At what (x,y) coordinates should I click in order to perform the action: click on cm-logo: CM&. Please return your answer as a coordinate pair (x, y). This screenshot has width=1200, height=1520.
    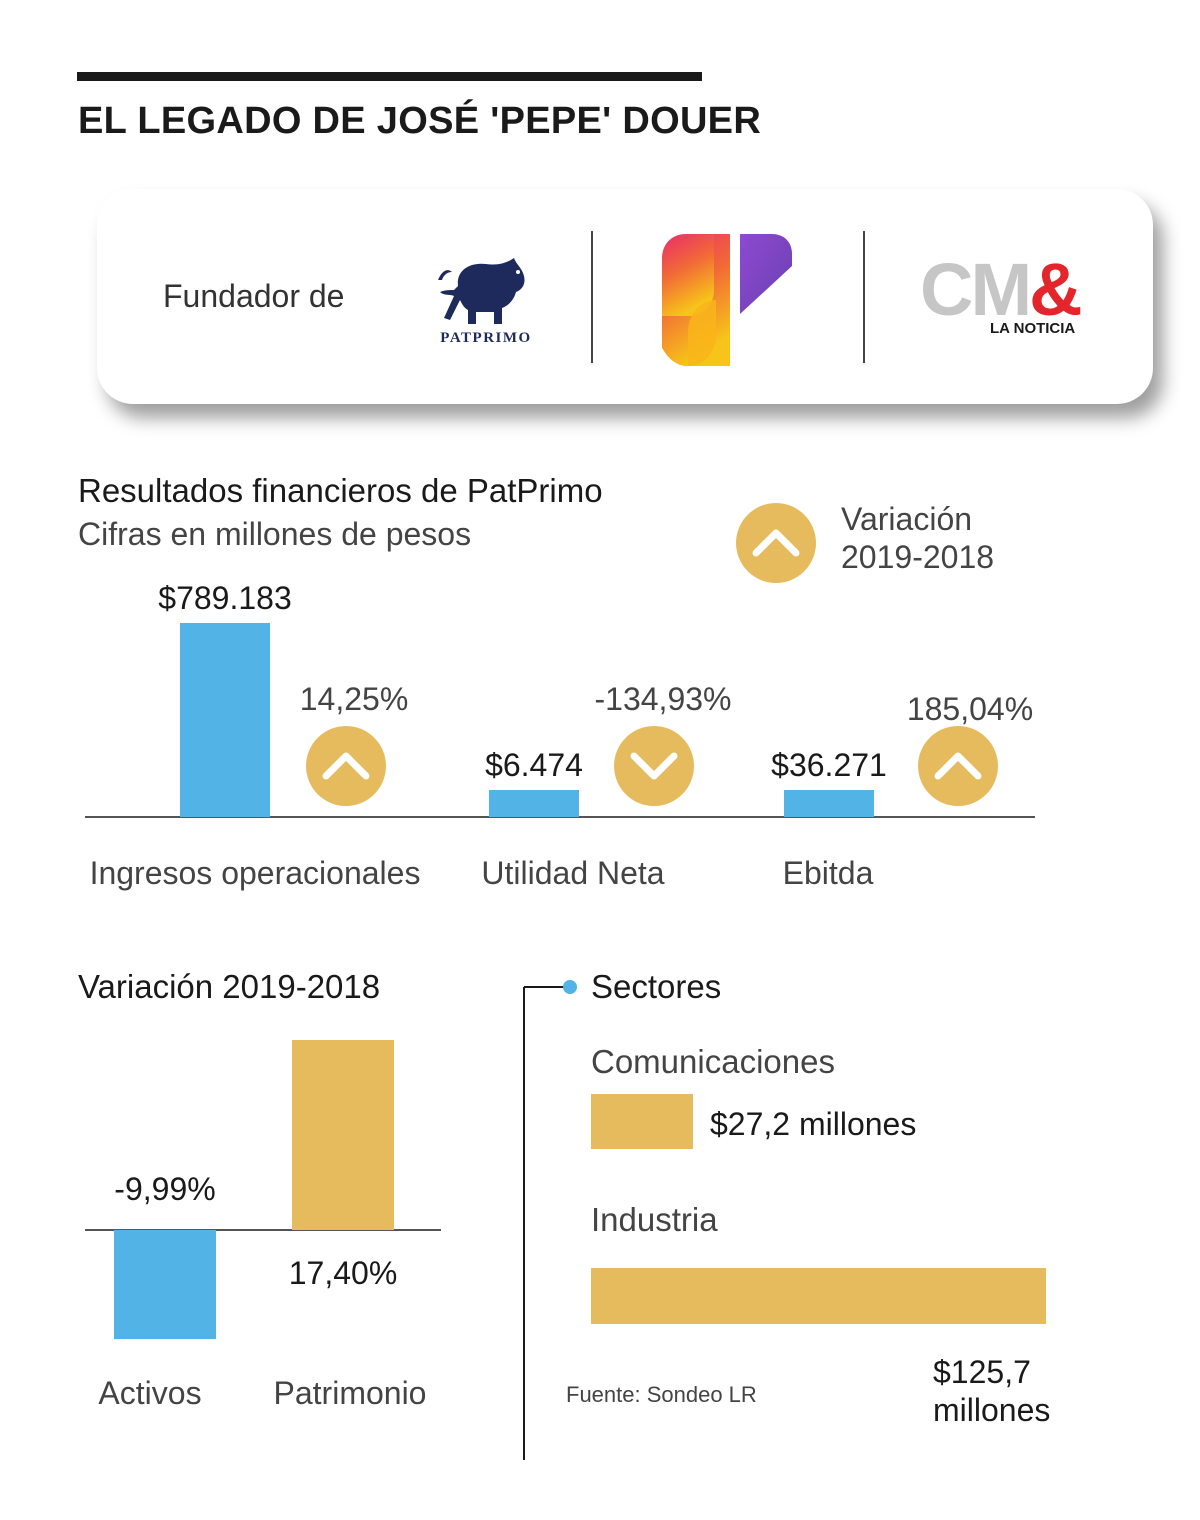
    Looking at the image, I should click on (1001, 289).